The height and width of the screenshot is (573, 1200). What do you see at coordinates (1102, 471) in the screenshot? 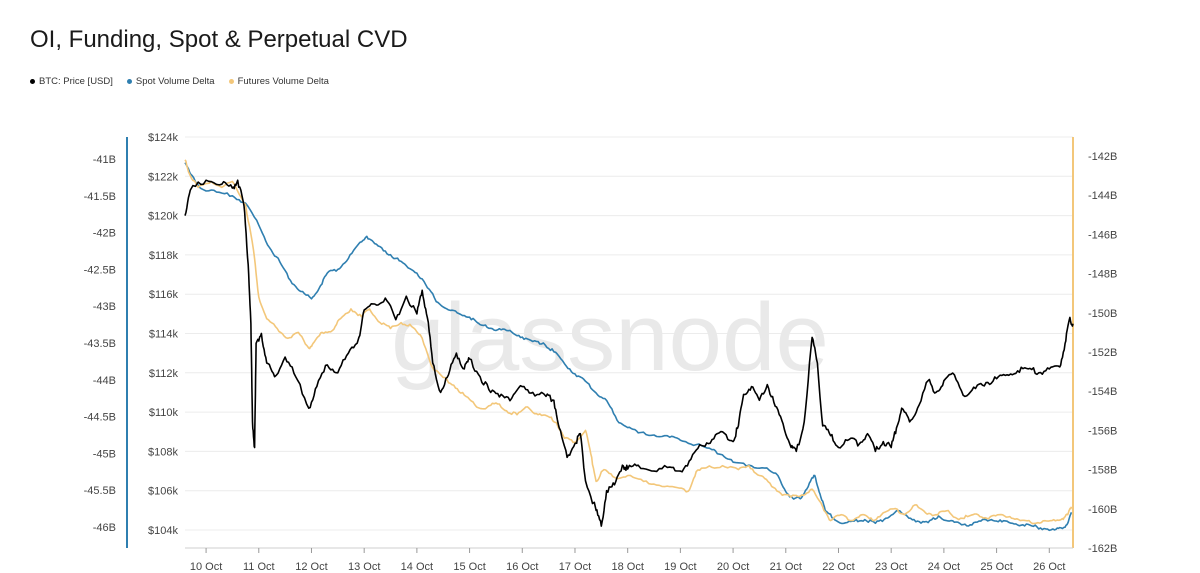
I see `futures-tick-label: -158B` at bounding box center [1102, 471].